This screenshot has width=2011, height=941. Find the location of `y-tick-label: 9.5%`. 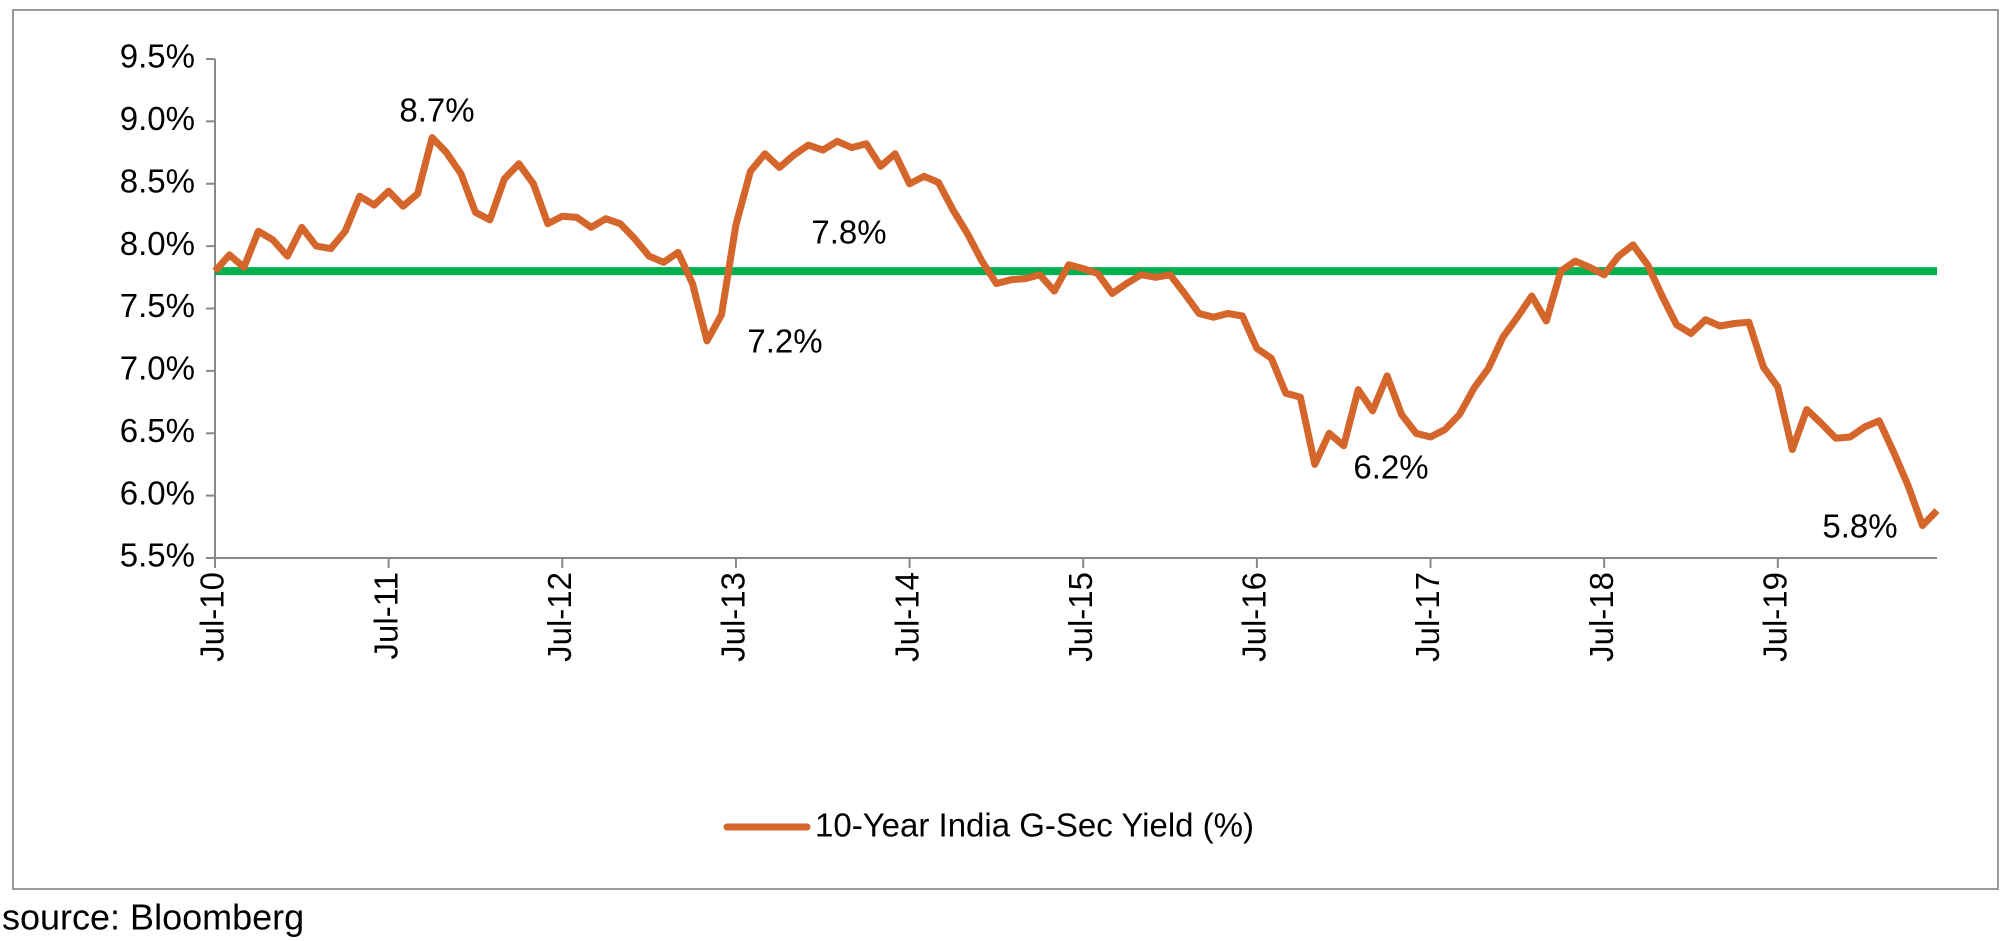

y-tick-label: 9.5% is located at coordinates (157, 56).